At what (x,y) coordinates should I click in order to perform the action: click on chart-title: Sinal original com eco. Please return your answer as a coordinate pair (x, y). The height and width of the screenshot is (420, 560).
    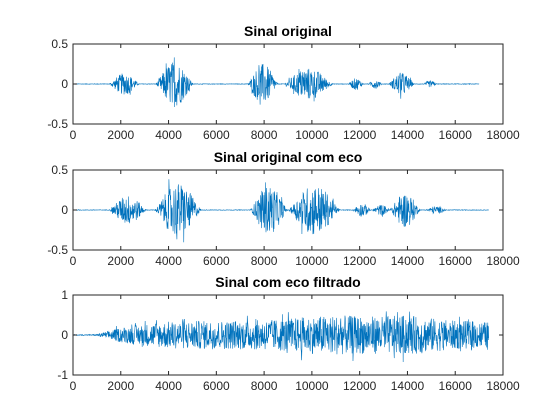
    Looking at the image, I should click on (288, 157).